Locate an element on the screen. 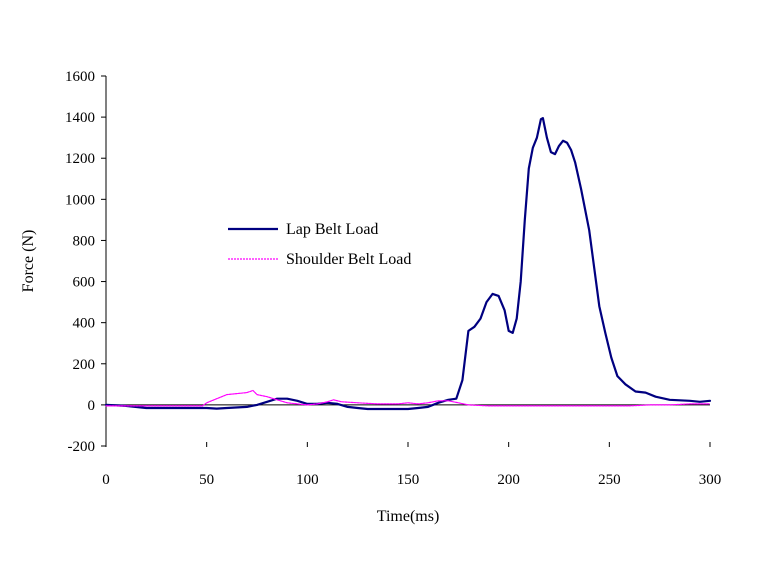  x-axis-title: Time(ms) is located at coordinates (408, 516).